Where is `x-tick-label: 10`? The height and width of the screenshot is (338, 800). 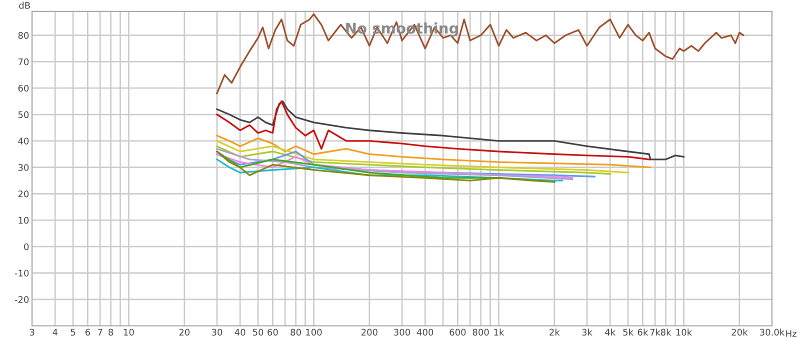 x-tick-label: 10 is located at coordinates (129, 332).